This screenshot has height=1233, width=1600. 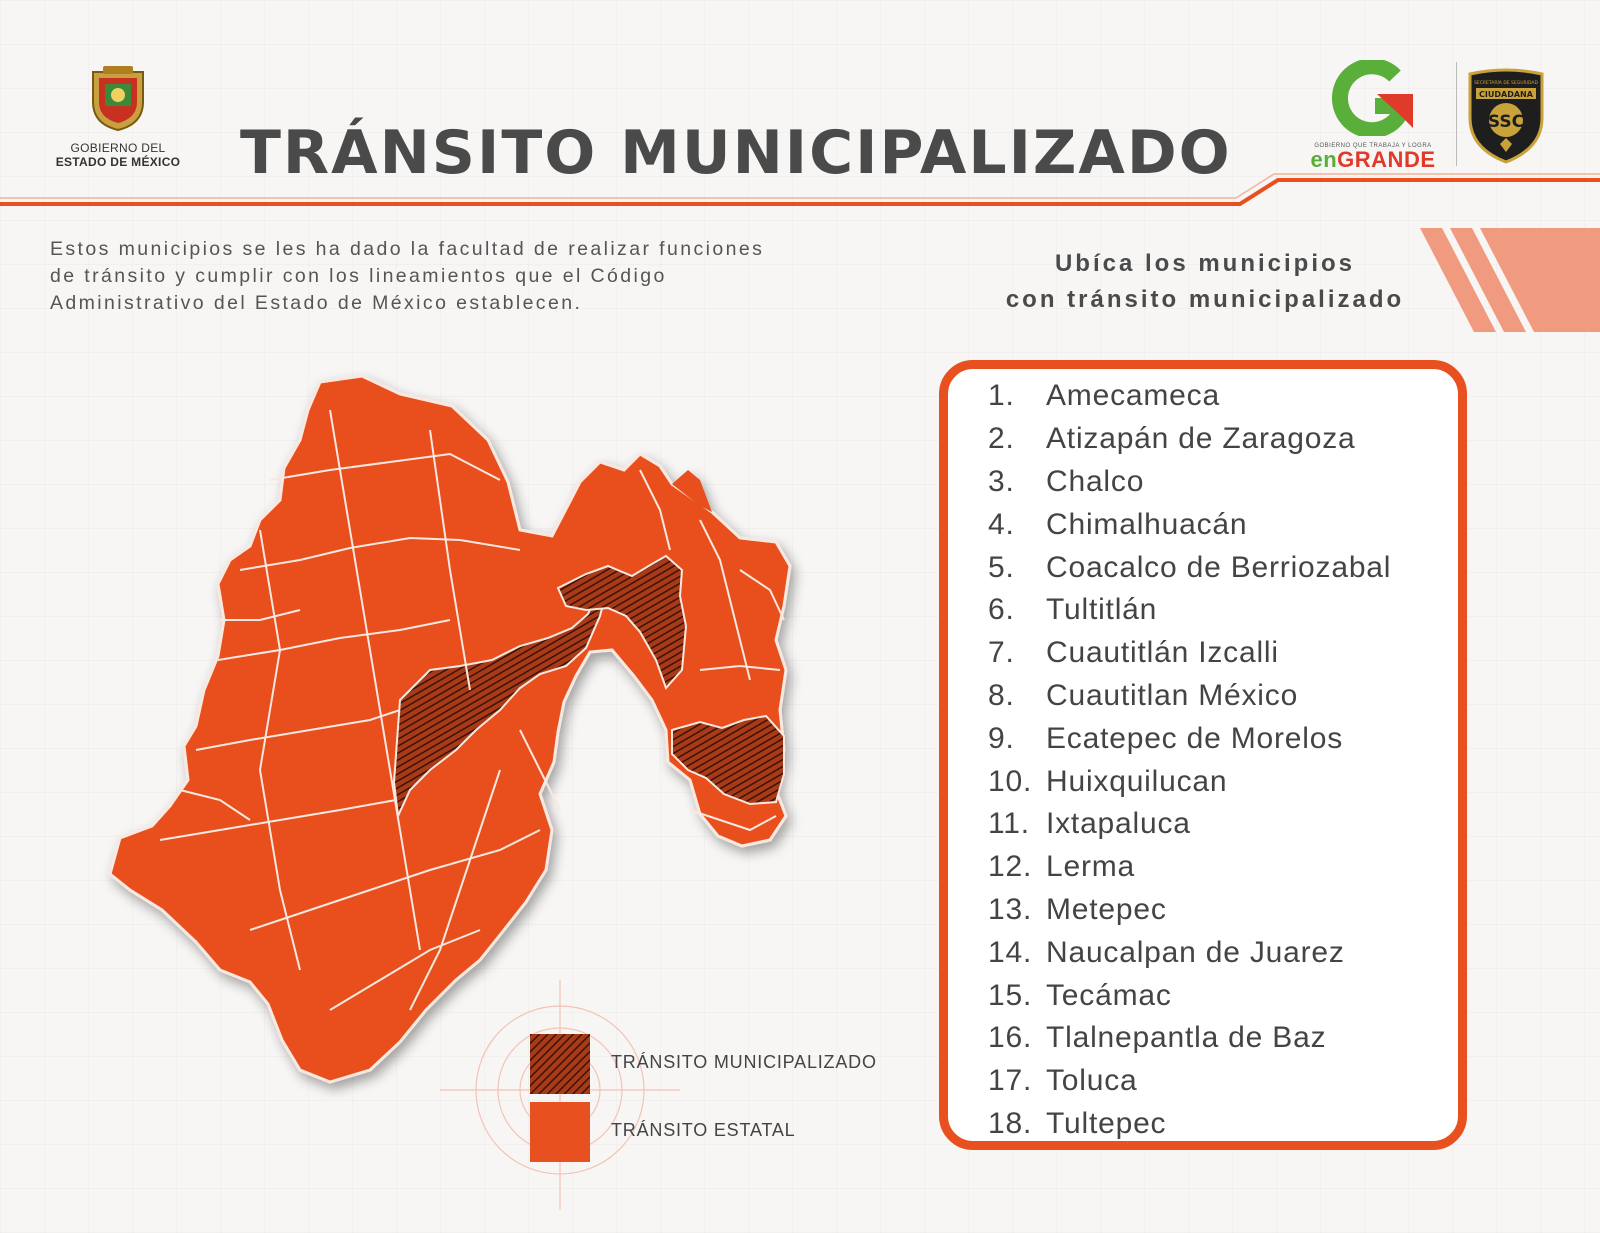 I want to click on list-item-name: Toluca, so click(x=1092, y=1081).